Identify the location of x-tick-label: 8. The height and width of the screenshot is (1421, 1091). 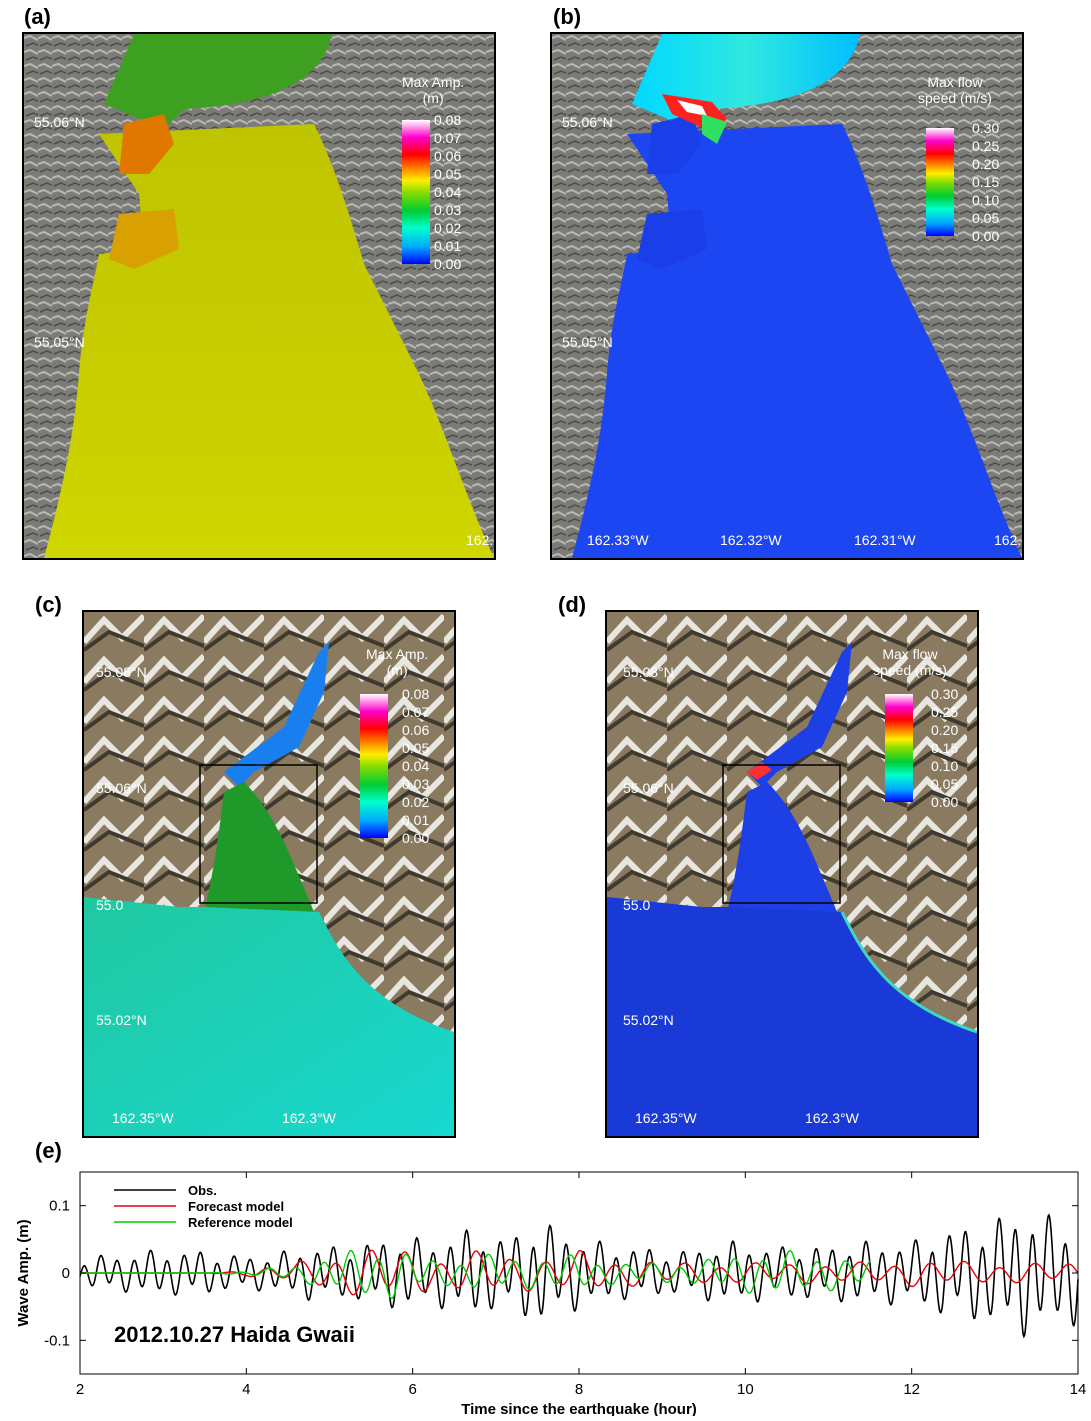
(579, 1389).